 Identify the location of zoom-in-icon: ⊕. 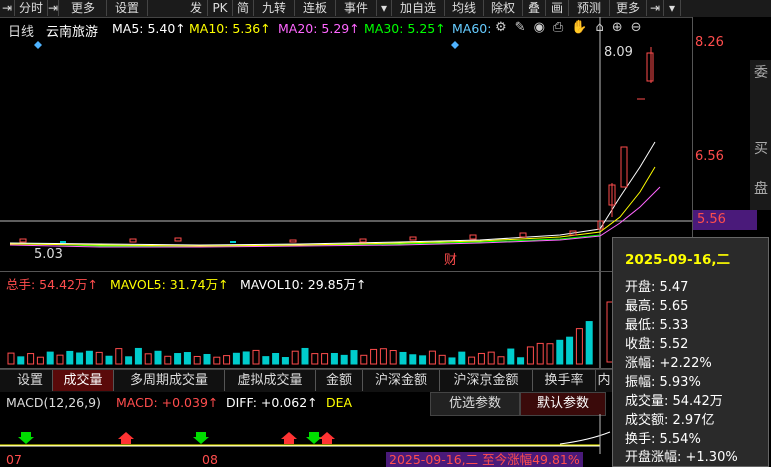
(621, 27).